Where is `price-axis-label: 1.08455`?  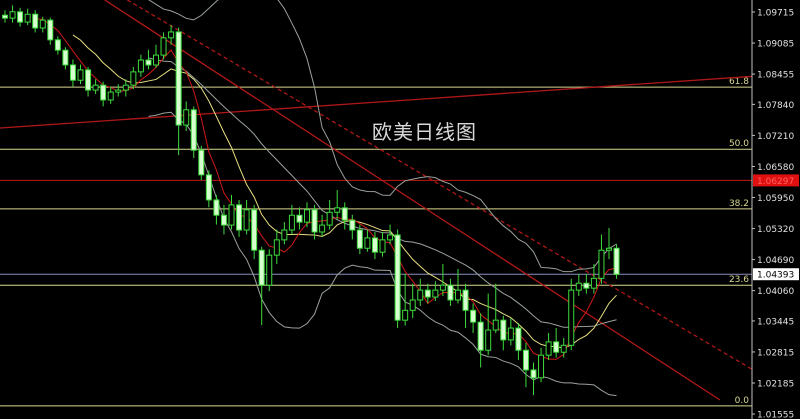 price-axis-label: 1.08455 is located at coordinates (775, 76).